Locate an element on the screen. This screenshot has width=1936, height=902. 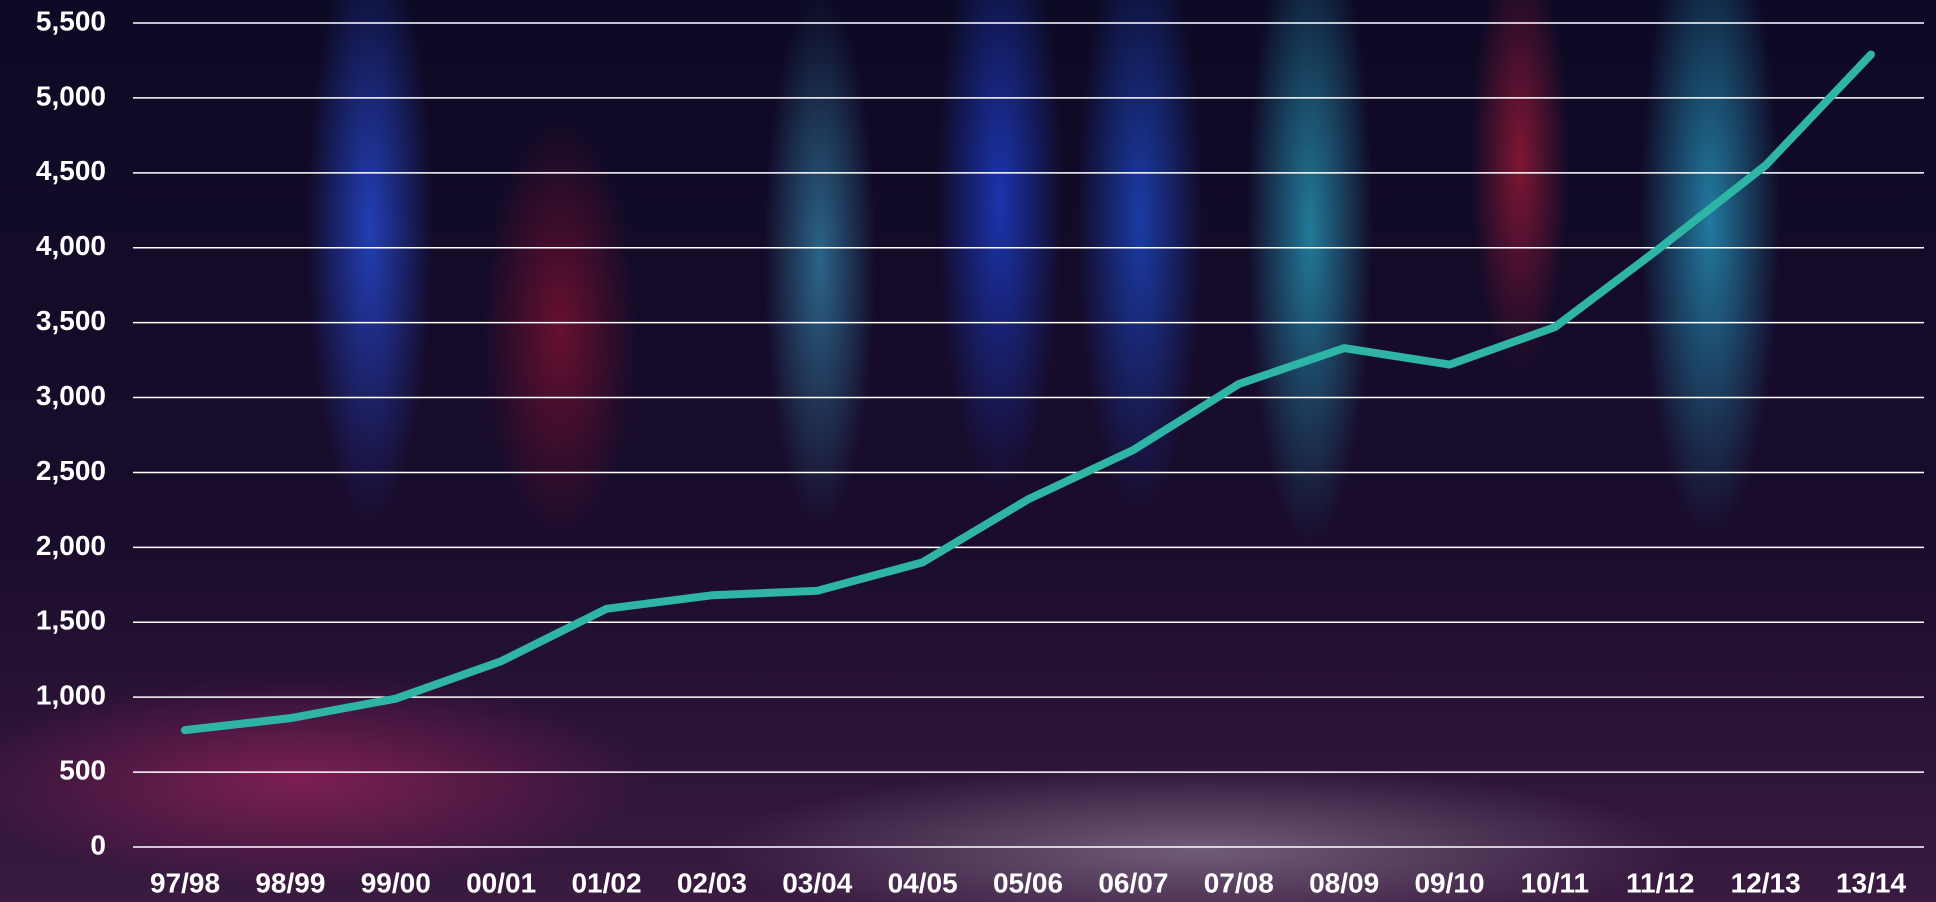
x-tick-label: 08/09 is located at coordinates (1344, 882).